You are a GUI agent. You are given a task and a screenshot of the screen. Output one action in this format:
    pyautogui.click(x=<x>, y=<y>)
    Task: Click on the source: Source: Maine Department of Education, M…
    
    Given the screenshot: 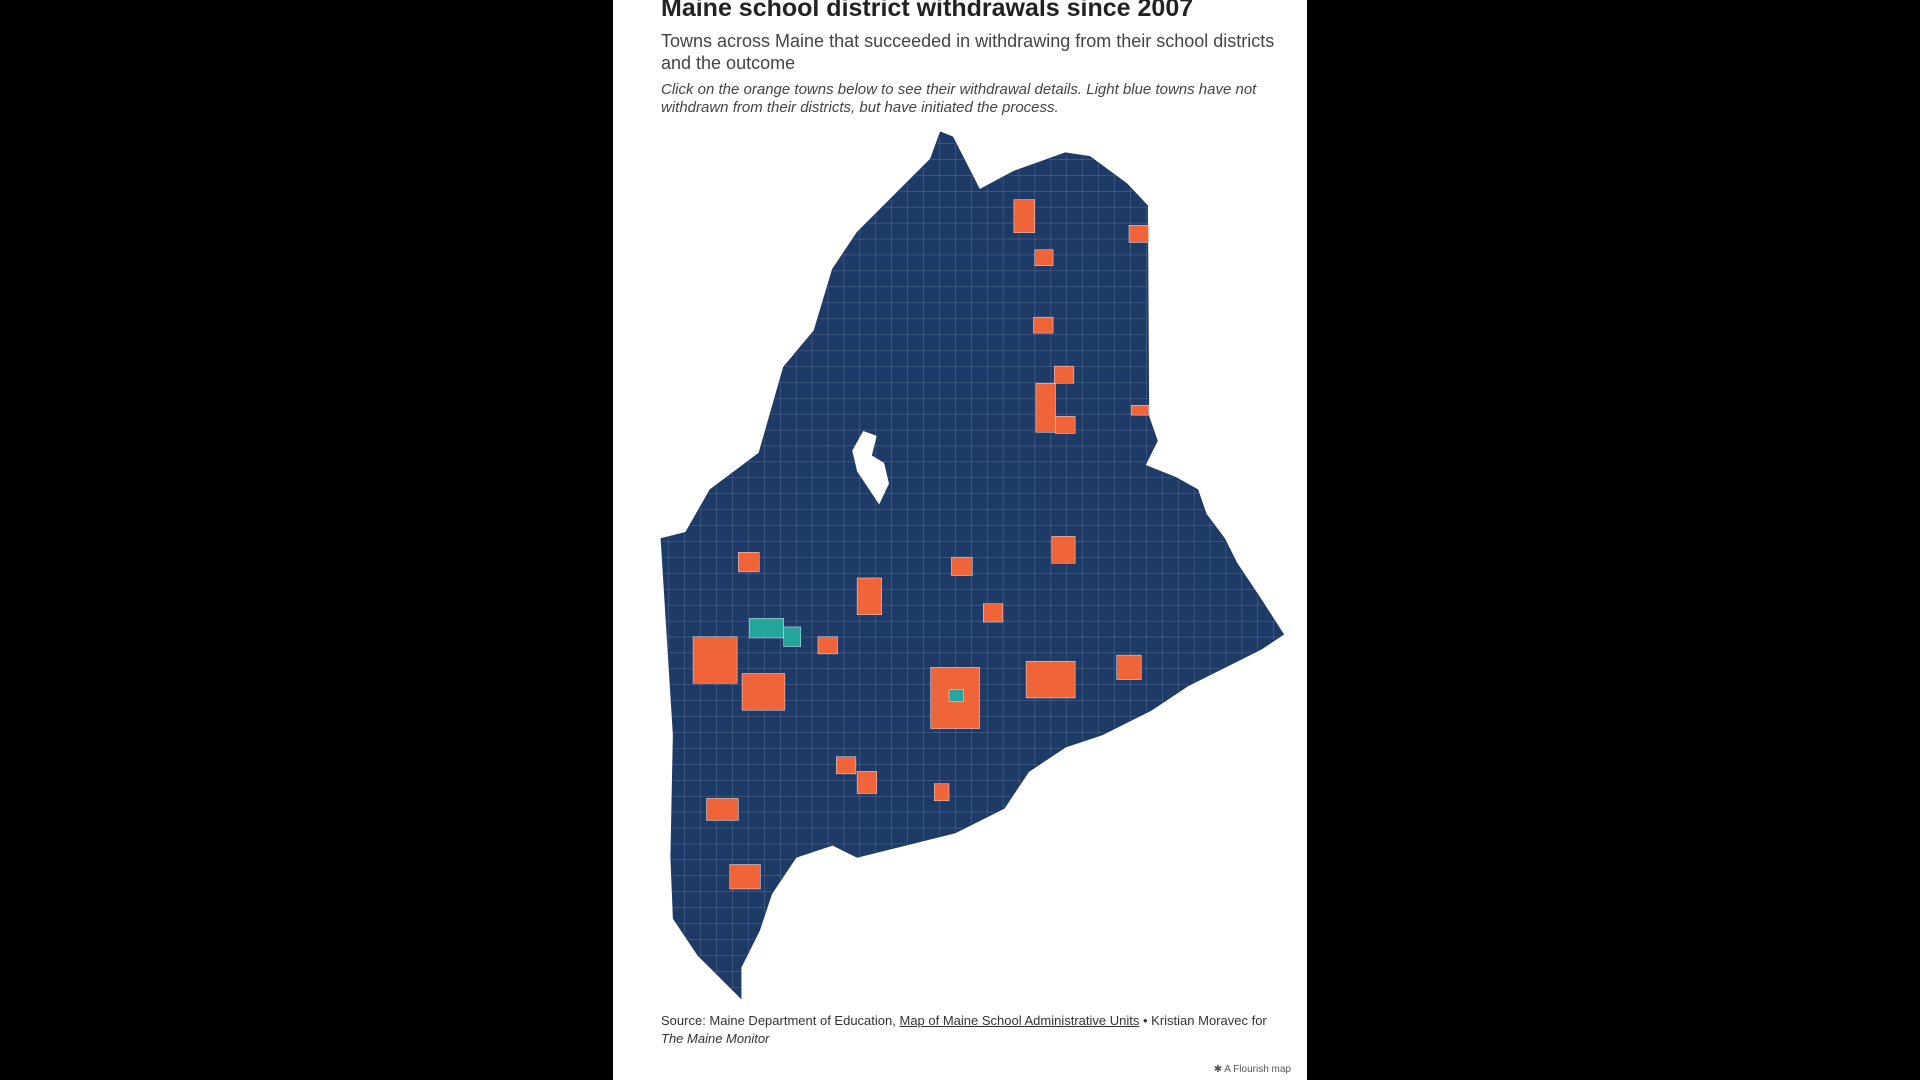 What is the action you would take?
    pyautogui.click(x=971, y=1030)
    